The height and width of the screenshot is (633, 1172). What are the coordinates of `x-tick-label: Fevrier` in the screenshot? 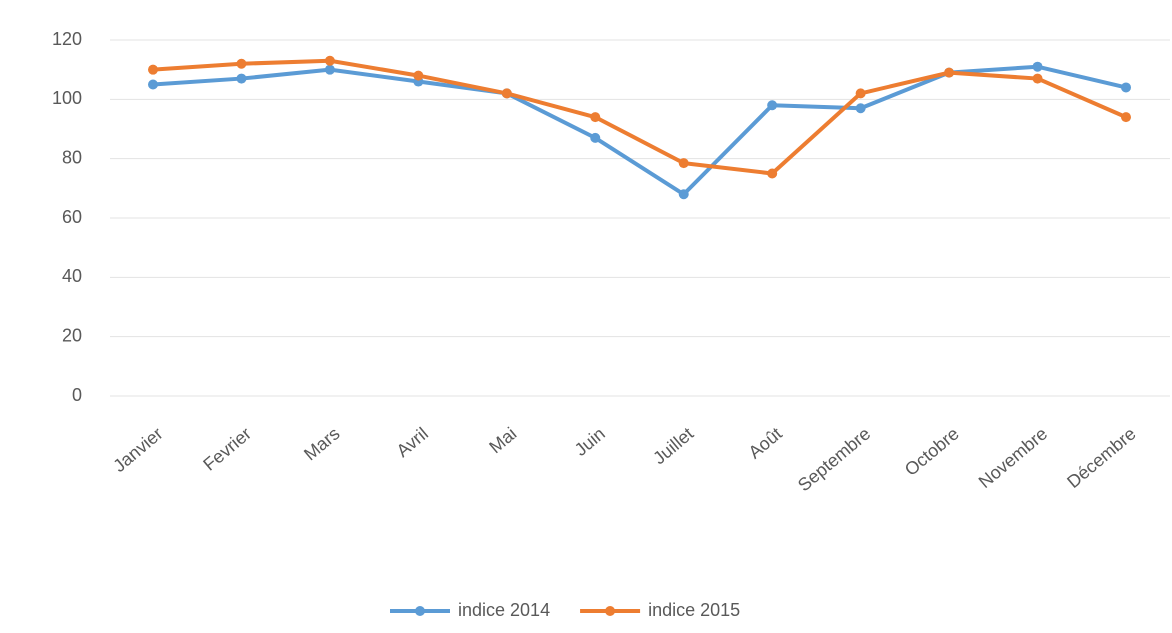 It's located at (227, 448).